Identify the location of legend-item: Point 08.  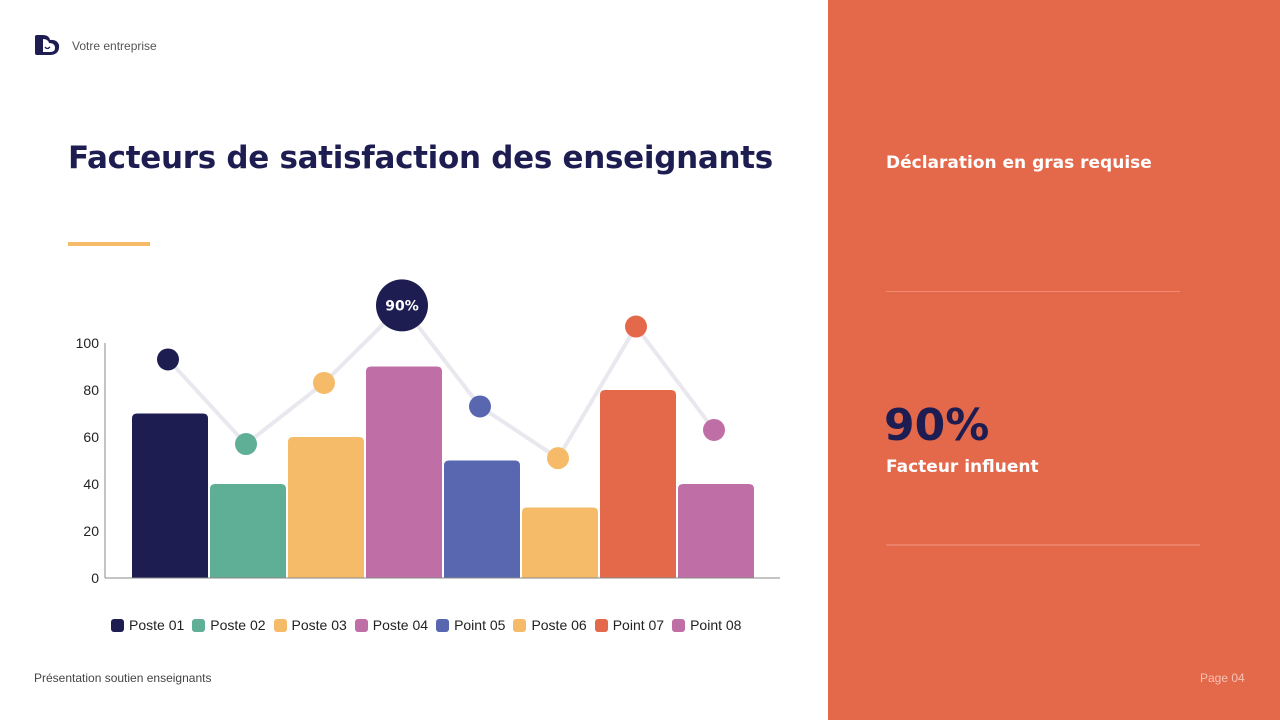
(706, 625).